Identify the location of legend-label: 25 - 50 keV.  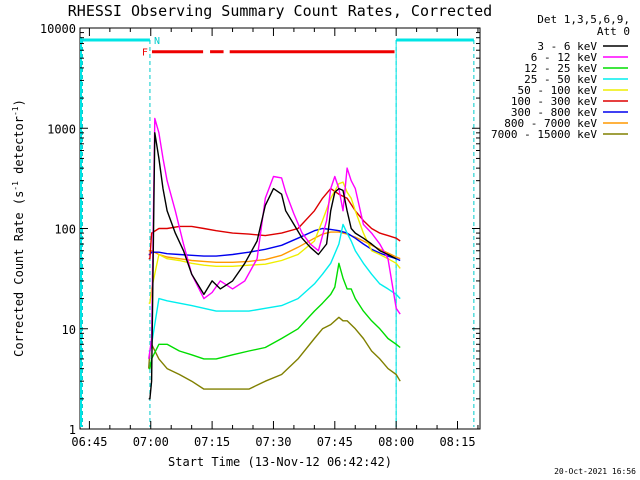
(560, 79).